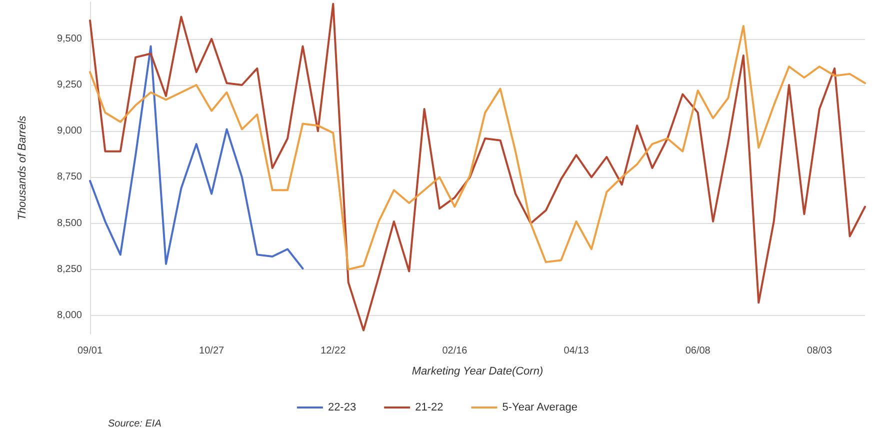  Describe the element at coordinates (698, 351) in the screenshot. I see `x-tick-label: 06/08` at that location.